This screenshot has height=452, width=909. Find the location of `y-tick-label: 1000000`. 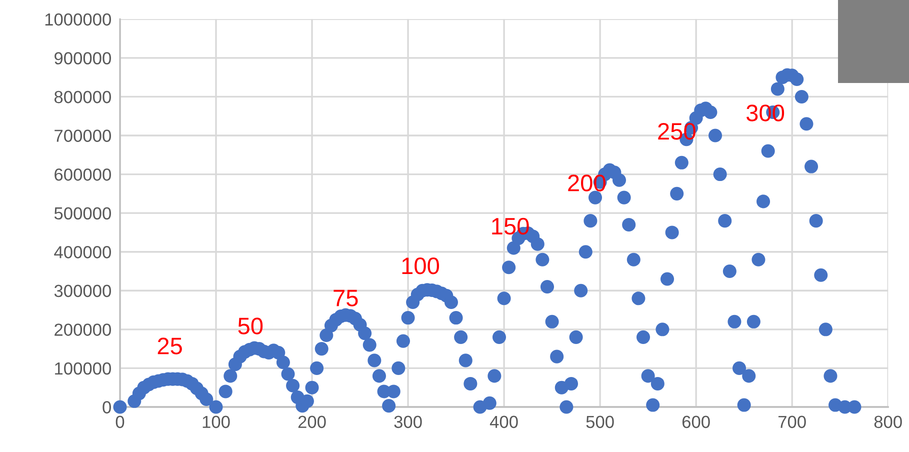

y-tick-label: 1000000 is located at coordinates (78, 19).